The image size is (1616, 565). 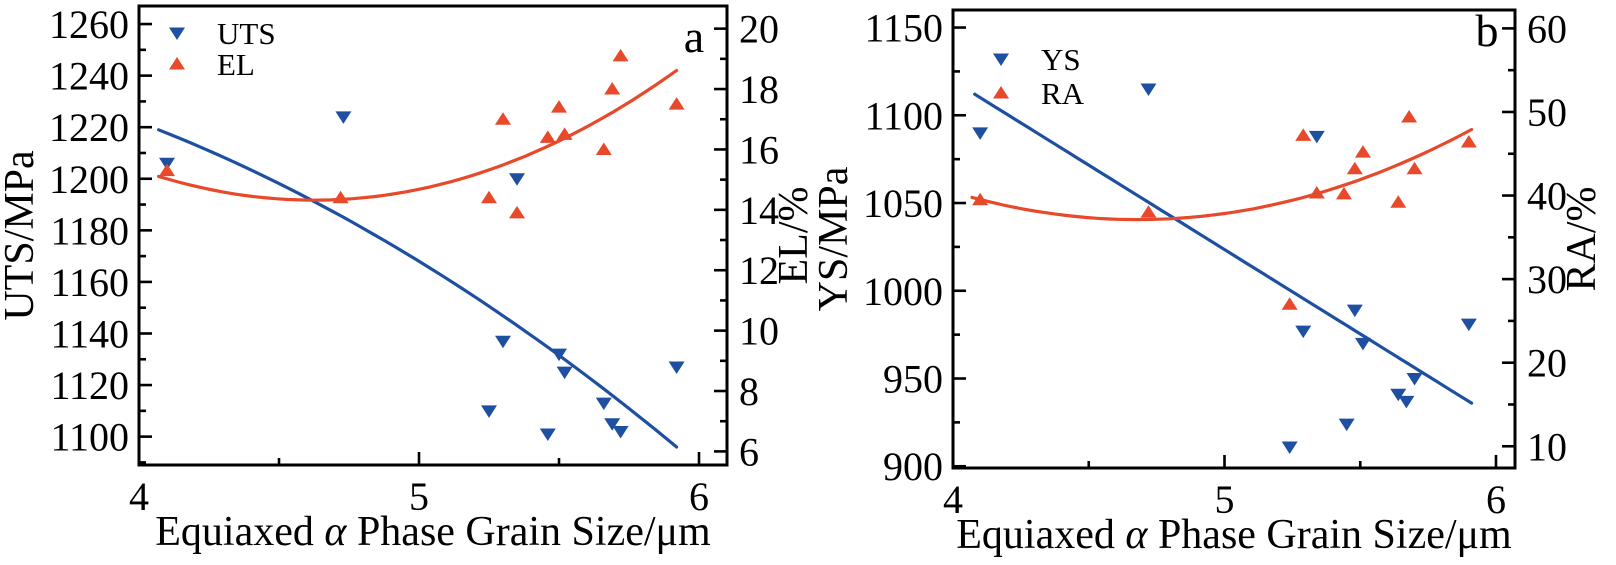 I want to click on left-axis-title: YS/MPa, so click(x=834, y=238).